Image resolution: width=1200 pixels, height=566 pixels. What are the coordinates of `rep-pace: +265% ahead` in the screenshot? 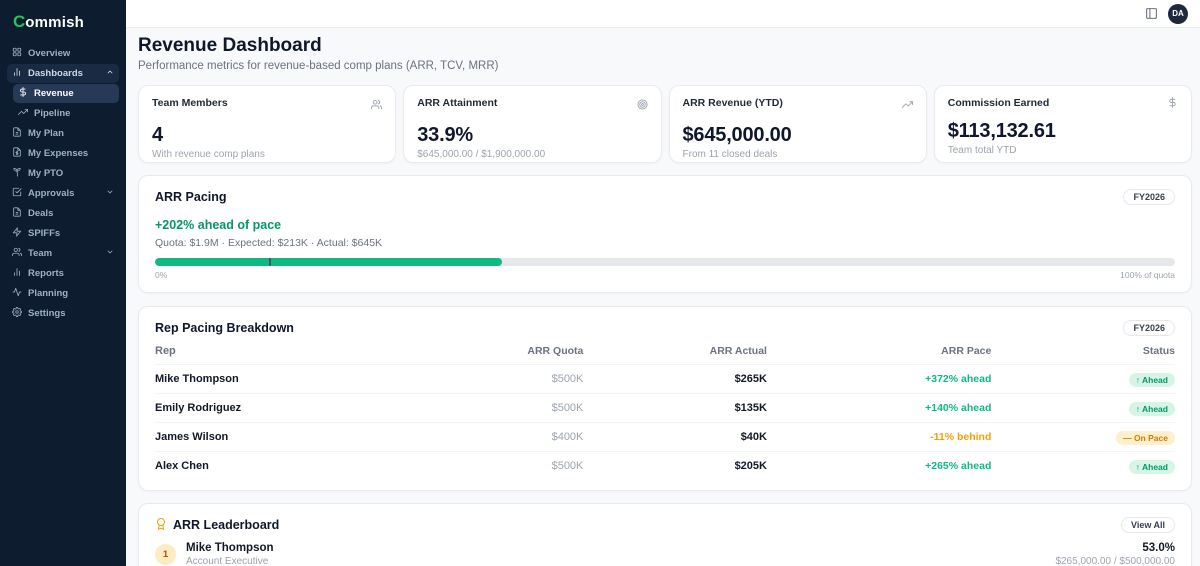 It's located at (958, 466).